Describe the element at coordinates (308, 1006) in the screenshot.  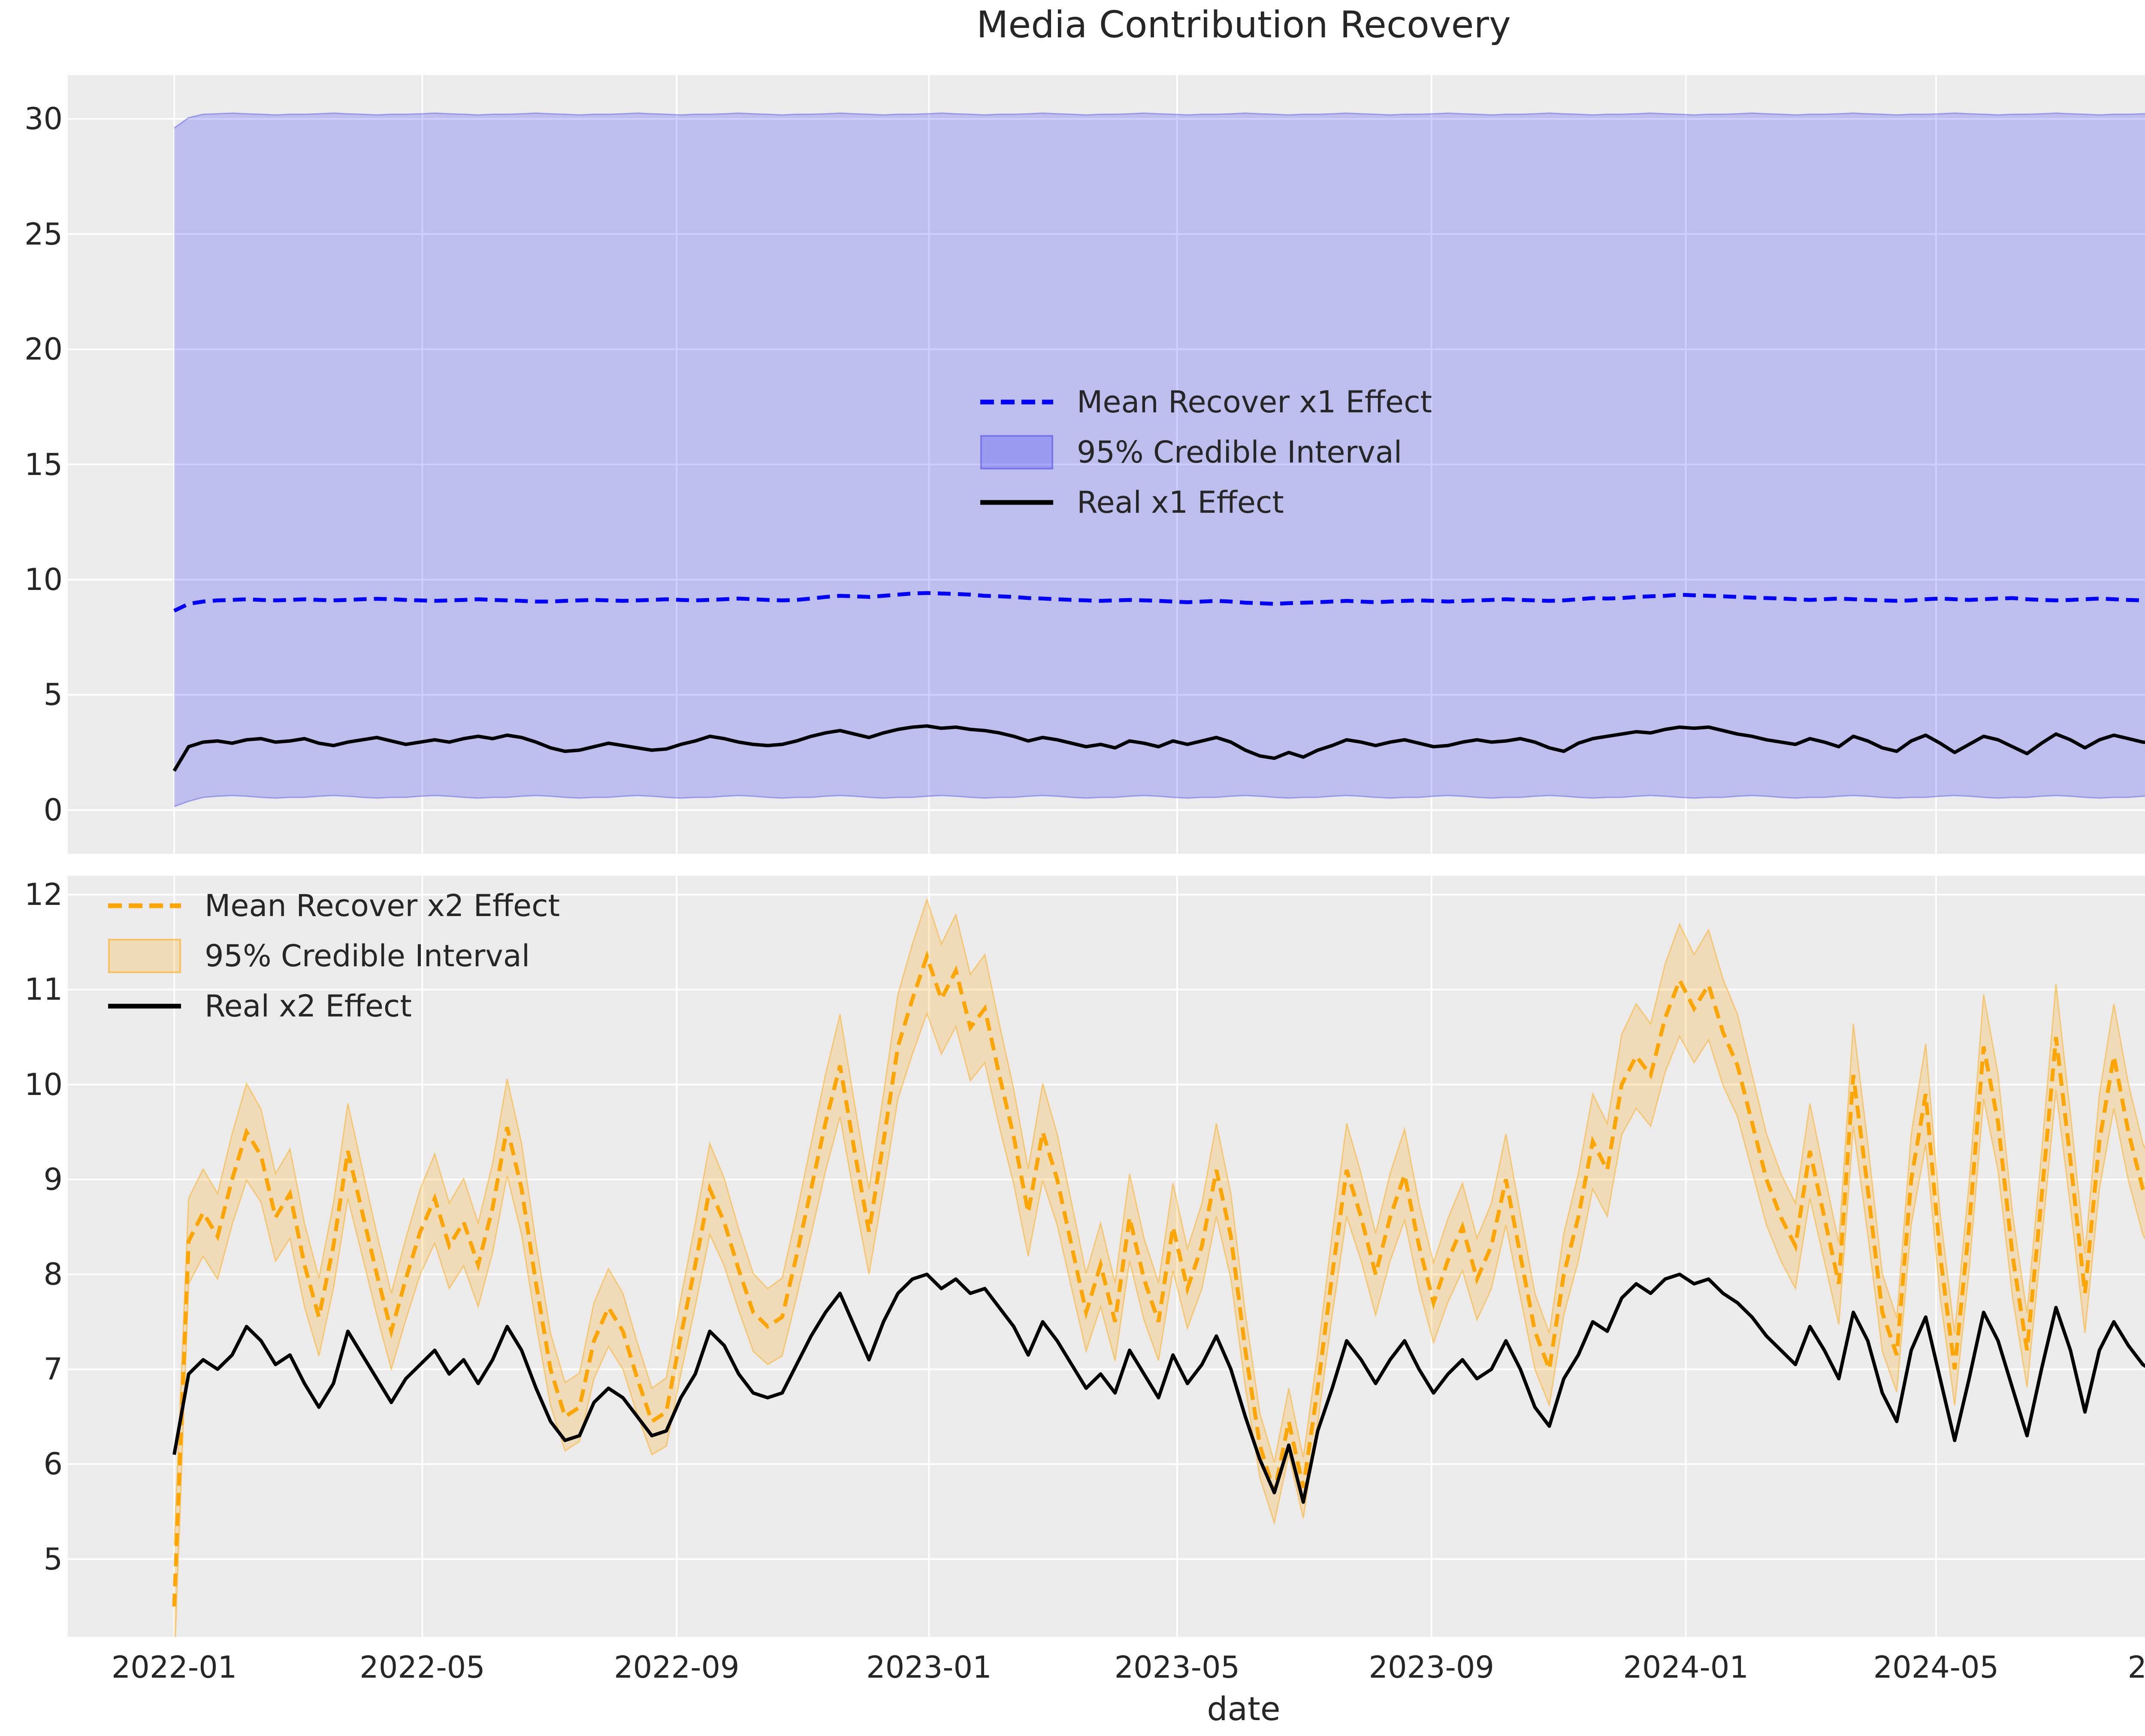
I see `legend-label: Real x2 Effect` at that location.